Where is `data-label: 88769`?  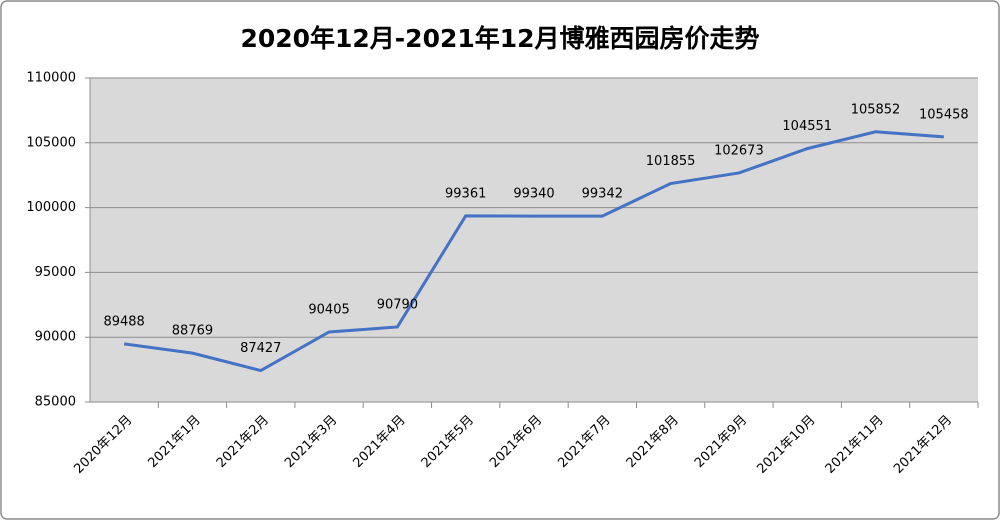
data-label: 88769 is located at coordinates (192, 331).